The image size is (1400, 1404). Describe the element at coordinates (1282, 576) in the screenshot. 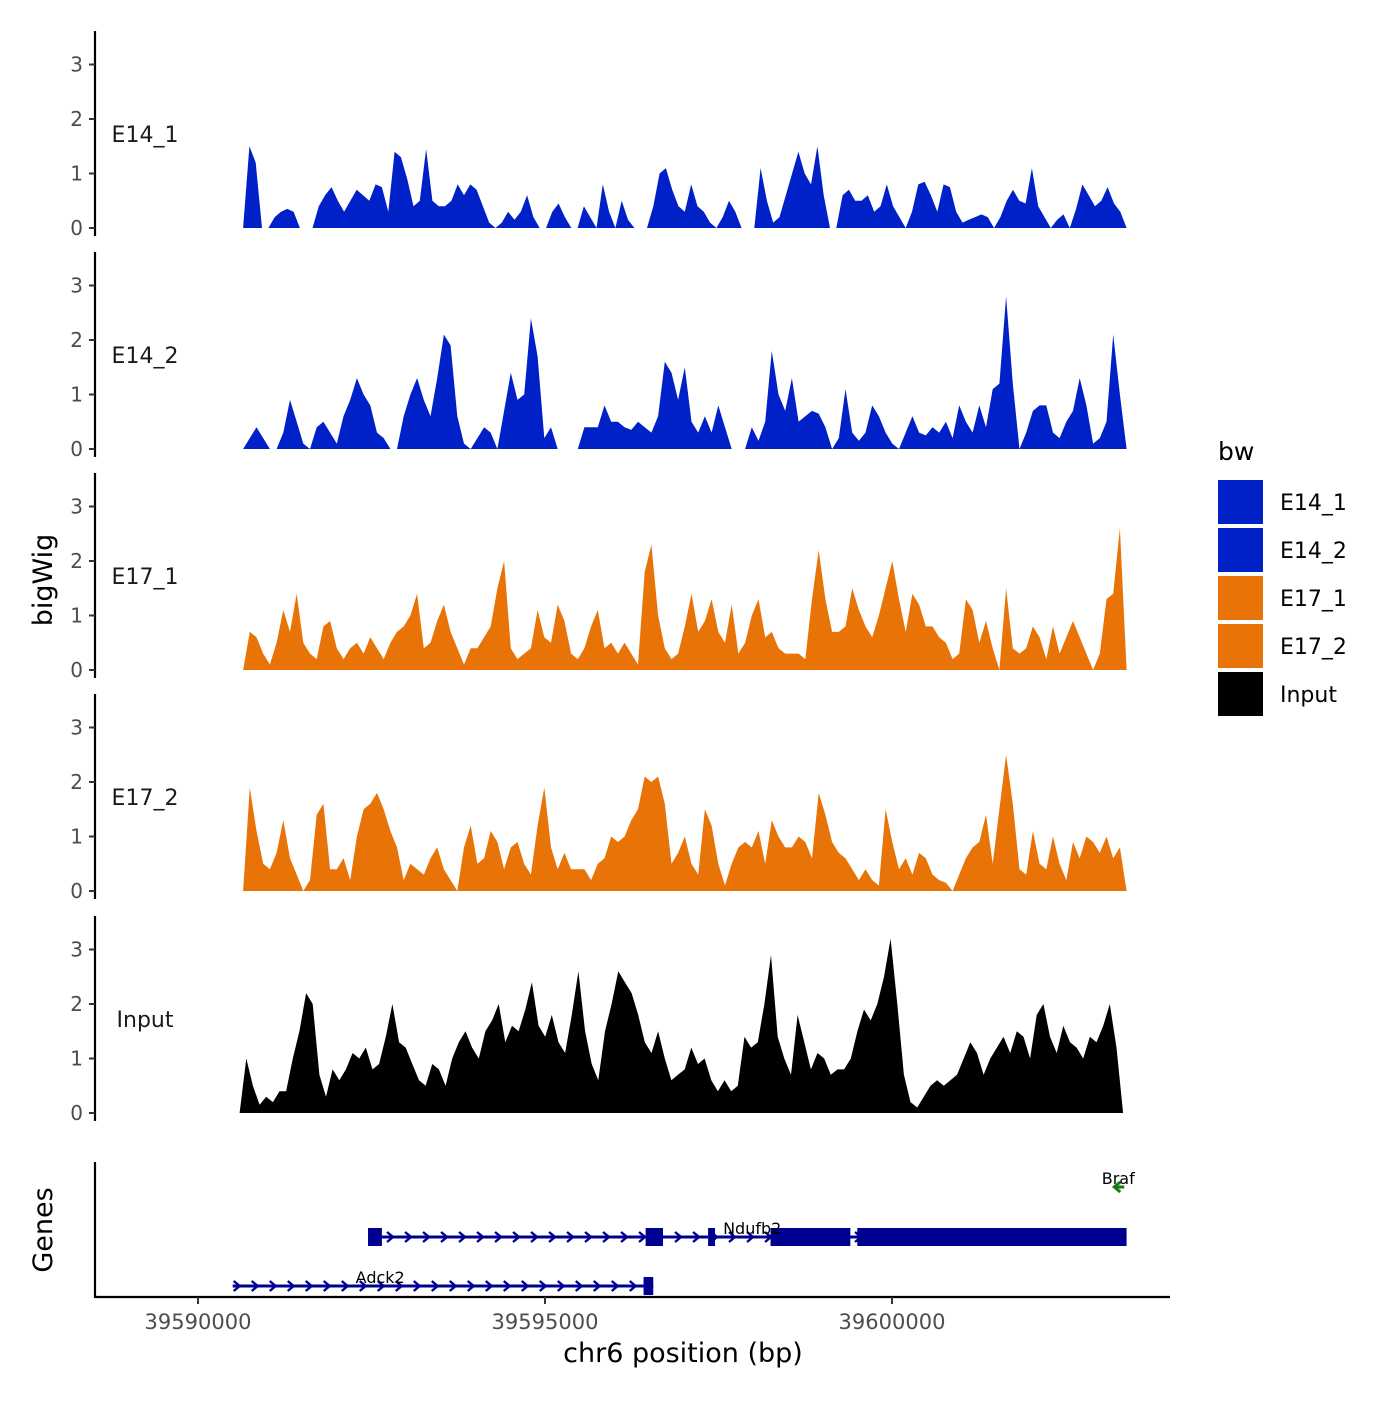

I see `legend: bw E14_1 E14_2 E17_1 E17_2 Input` at that location.